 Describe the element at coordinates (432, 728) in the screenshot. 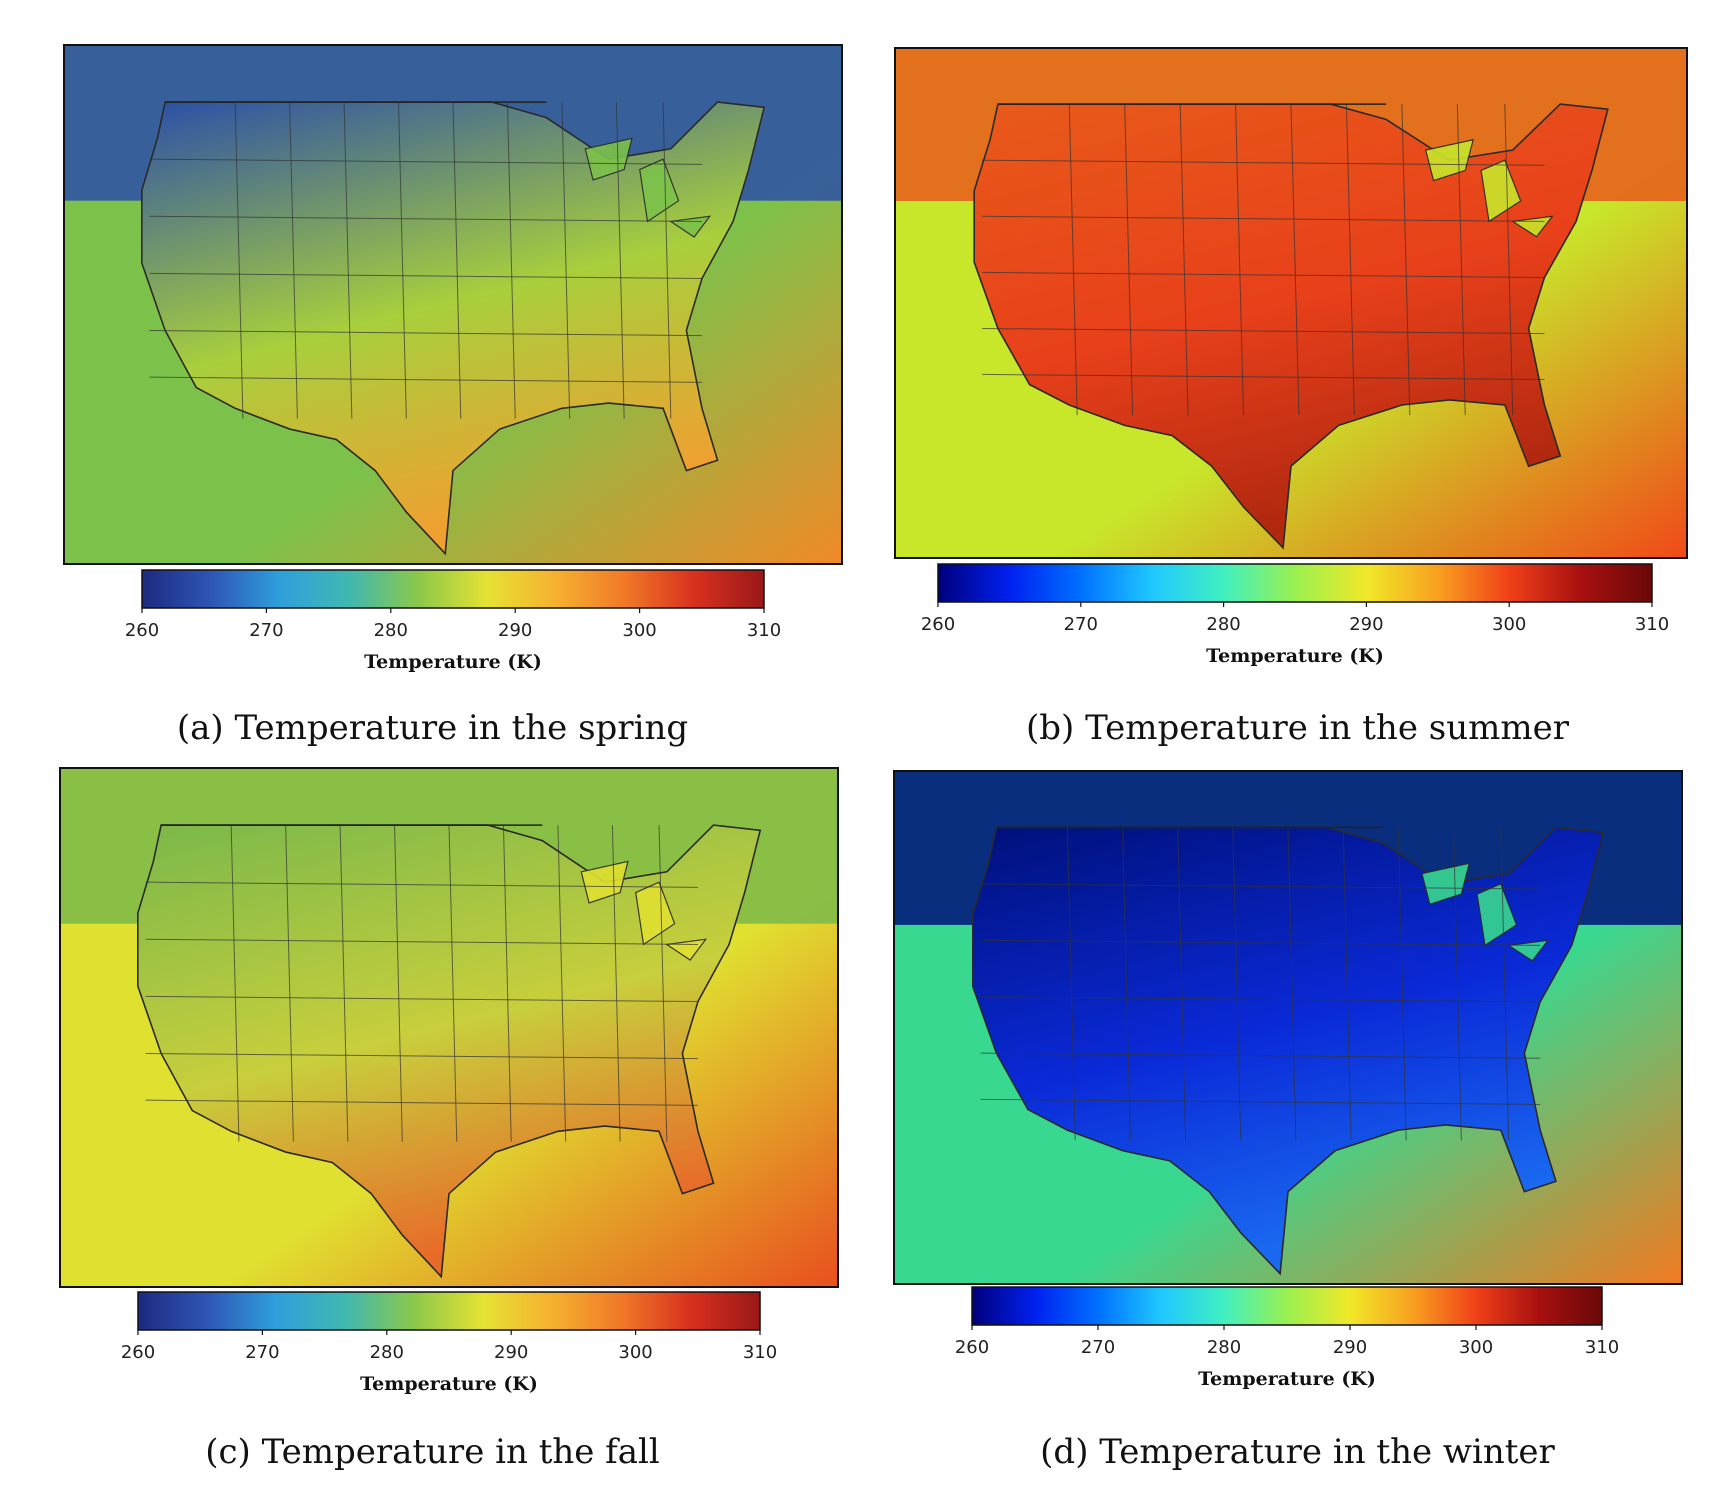

I see `caption-spring: (a) Temperature in the spring` at that location.